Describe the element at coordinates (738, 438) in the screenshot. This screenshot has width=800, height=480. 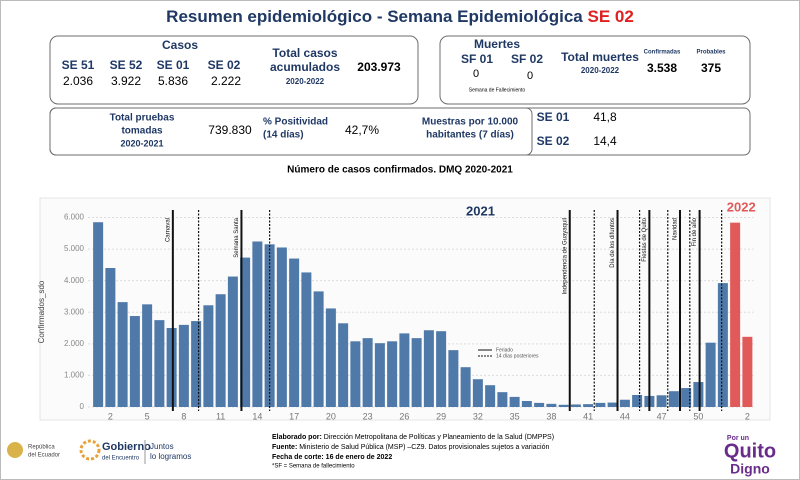
I see `logo-text: Por un` at that location.